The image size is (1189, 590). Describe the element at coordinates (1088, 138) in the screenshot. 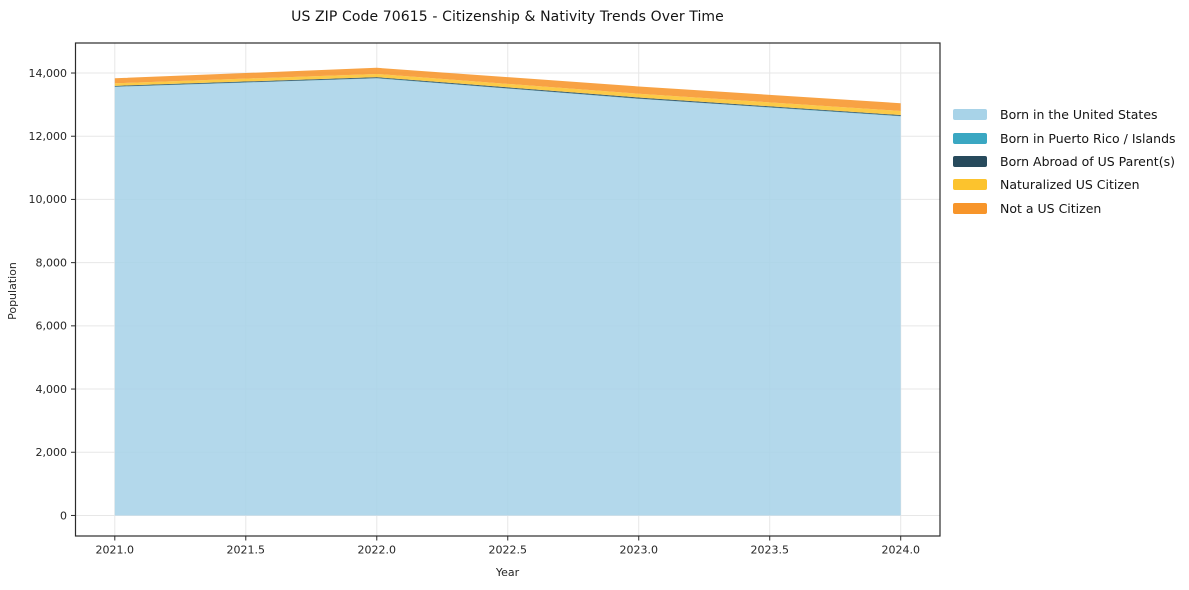

I see `legend-label: Born in Puerto Rico / Islands` at that location.